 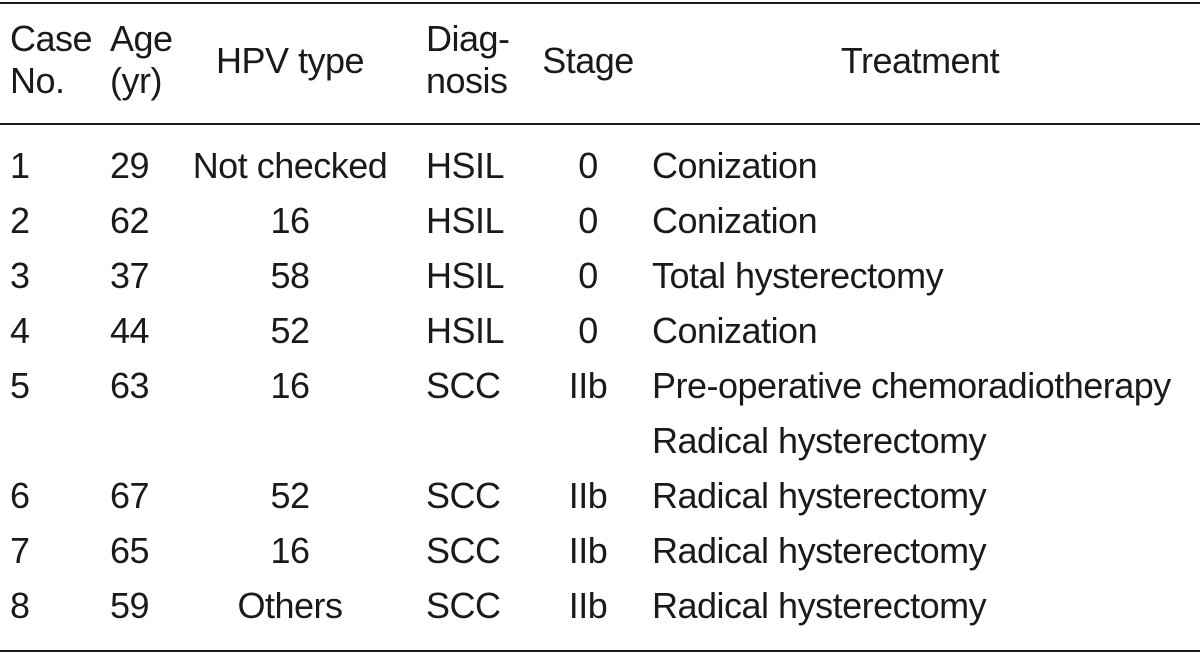 I want to click on cell-hpv-type: Not checked, so click(x=290, y=165).